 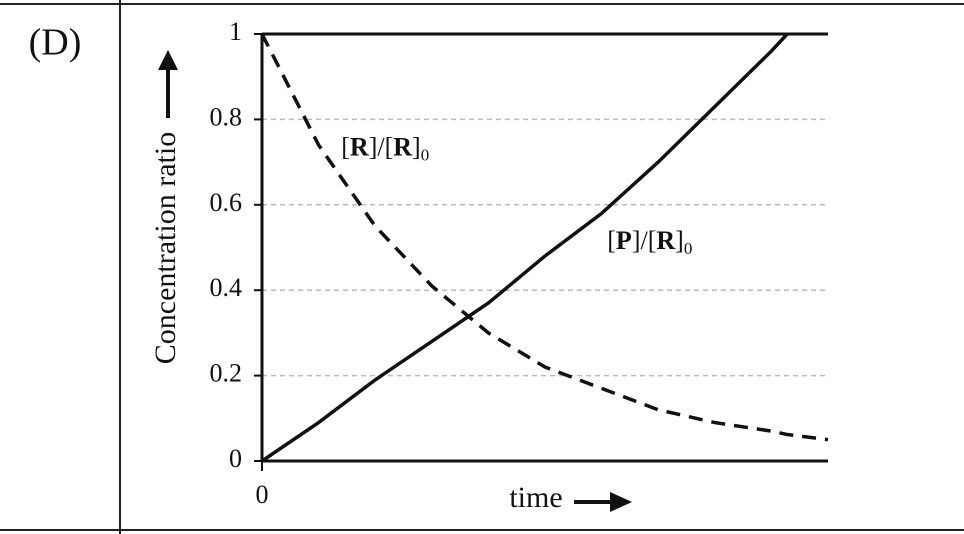 I want to click on x-arrow, so click(x=603, y=502).